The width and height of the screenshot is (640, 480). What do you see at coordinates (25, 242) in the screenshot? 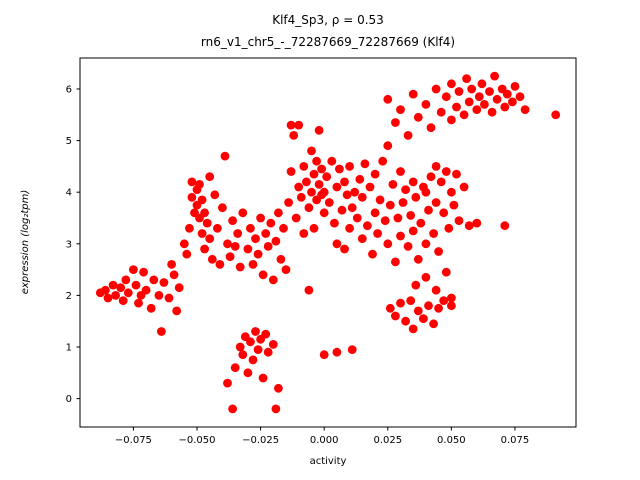
I see `y-axis-label: expression (log₂tpm)` at bounding box center [25, 242].